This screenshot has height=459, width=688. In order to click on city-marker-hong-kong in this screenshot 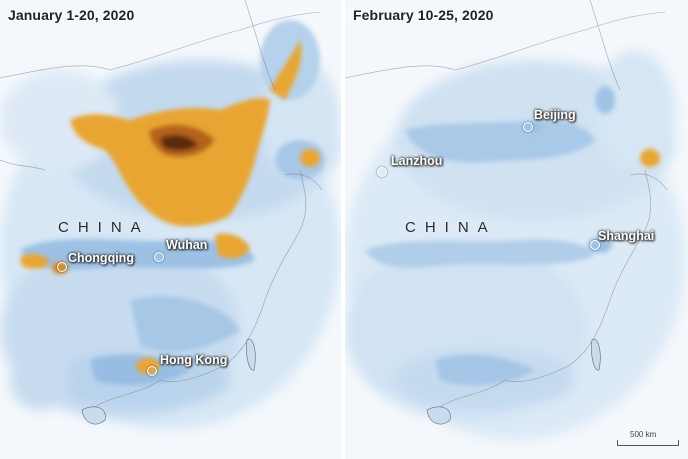, I will do `click(152, 371)`.